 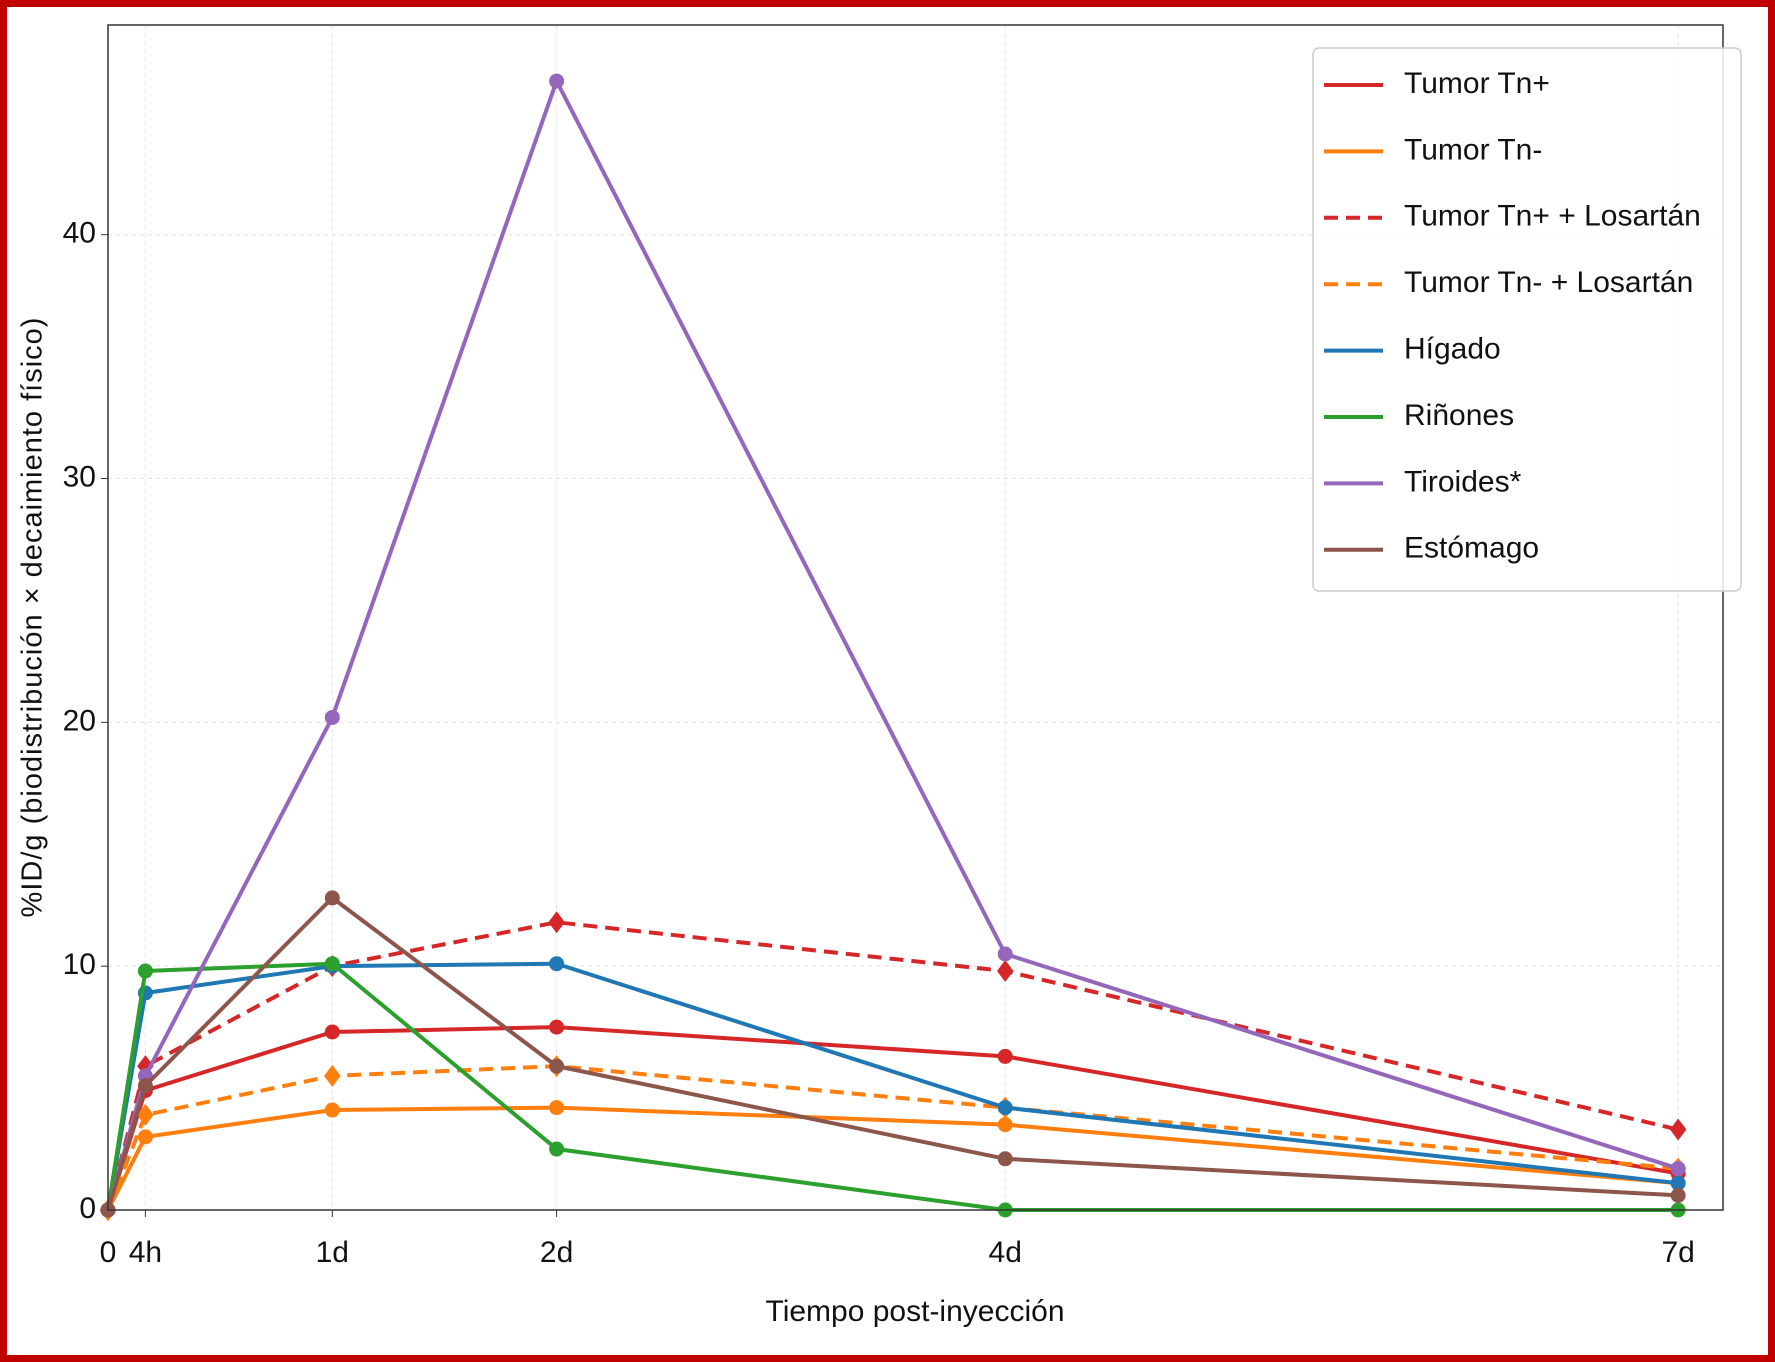 What do you see at coordinates (1452, 349) in the screenshot?
I see `legend-label: Hígado` at bounding box center [1452, 349].